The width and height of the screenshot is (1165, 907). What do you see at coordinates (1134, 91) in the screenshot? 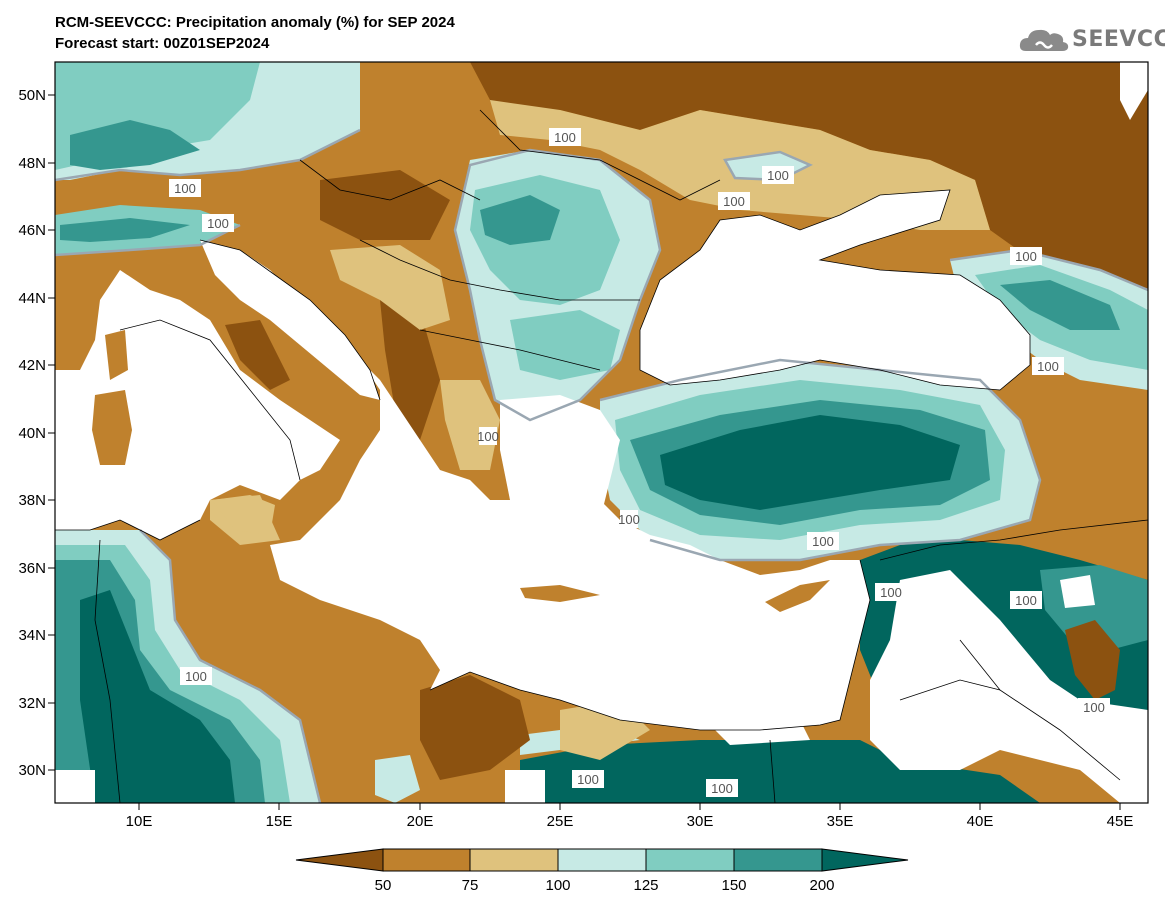
I see `caspian-edge` at bounding box center [1134, 91].